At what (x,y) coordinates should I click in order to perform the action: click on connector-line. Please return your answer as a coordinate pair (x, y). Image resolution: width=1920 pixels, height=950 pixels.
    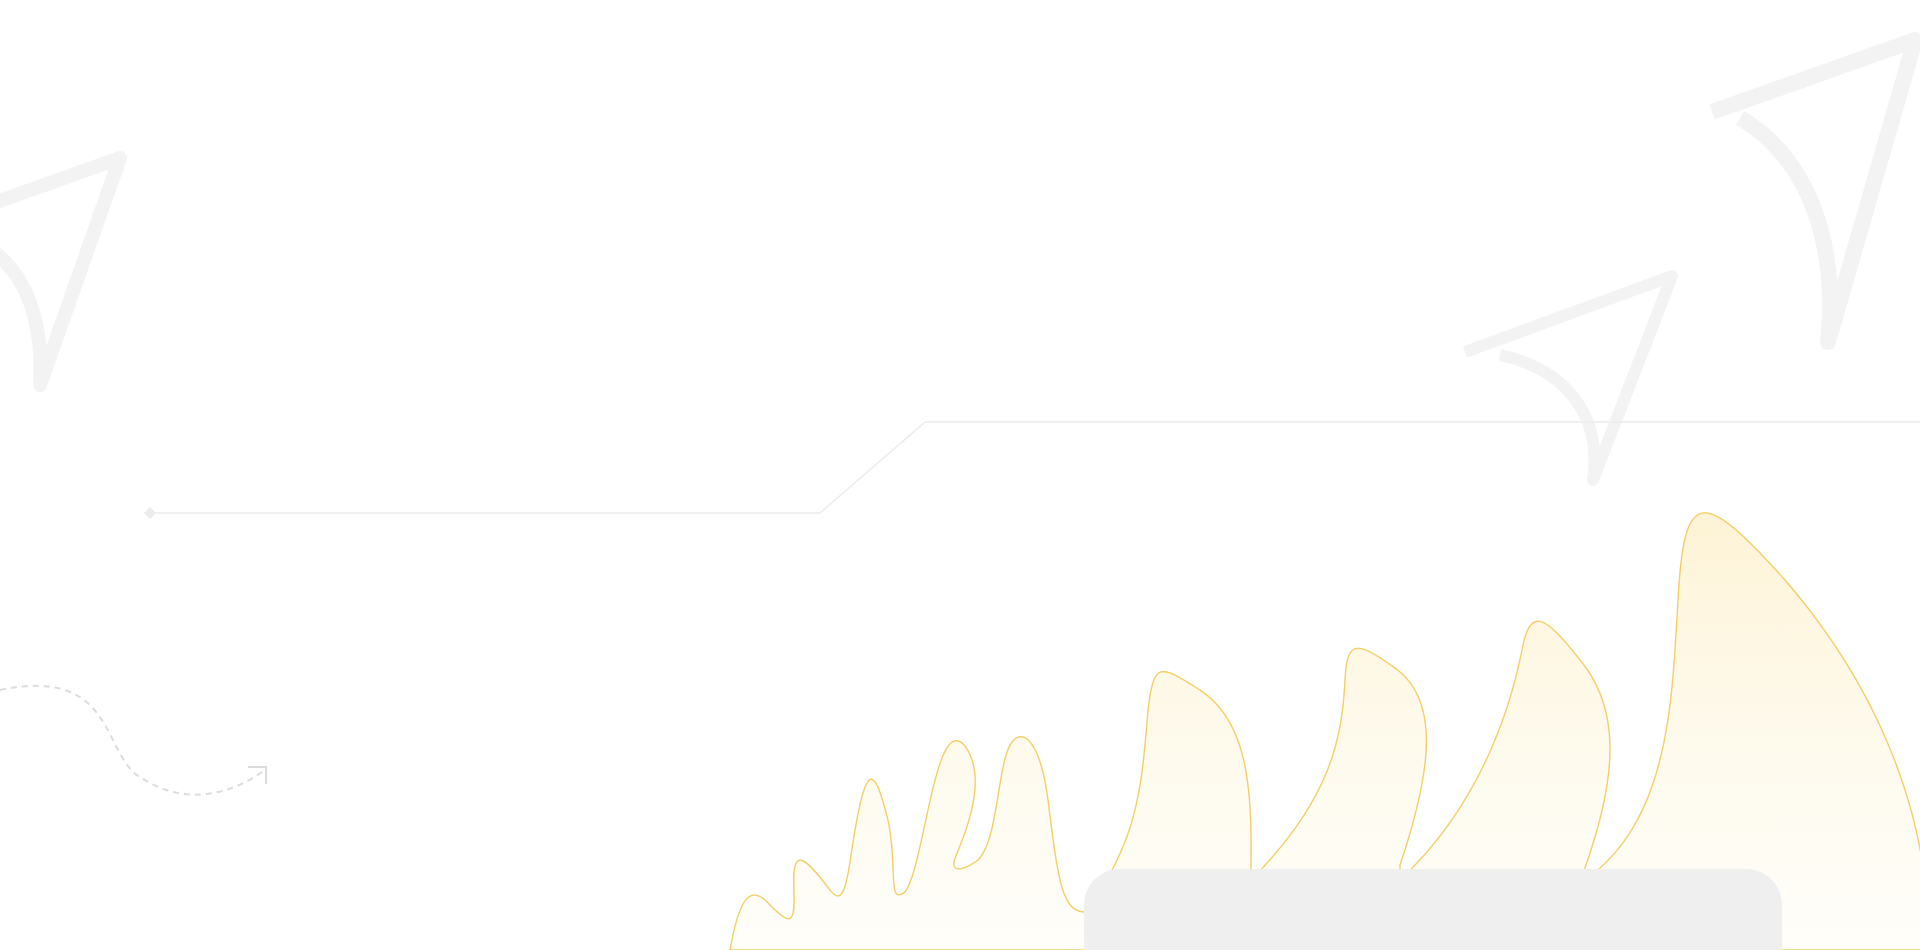
    Looking at the image, I should click on (1032, 470).